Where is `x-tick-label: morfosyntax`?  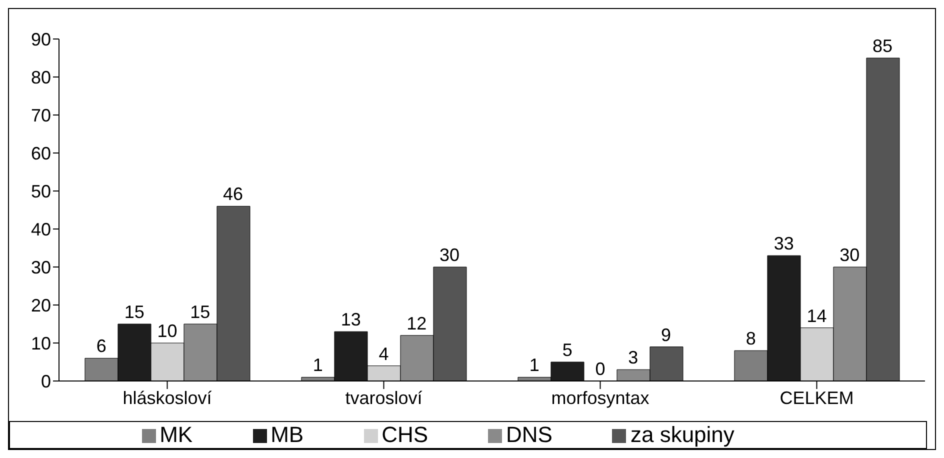 x-tick-label: morfosyntax is located at coordinates (600, 398).